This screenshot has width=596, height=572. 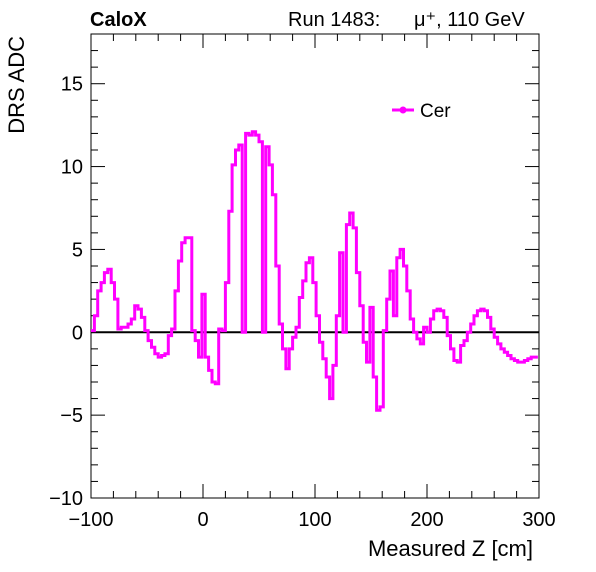 What do you see at coordinates (469, 20) in the screenshot?
I see `particle-label: μ⁺, 110 GeV` at bounding box center [469, 20].